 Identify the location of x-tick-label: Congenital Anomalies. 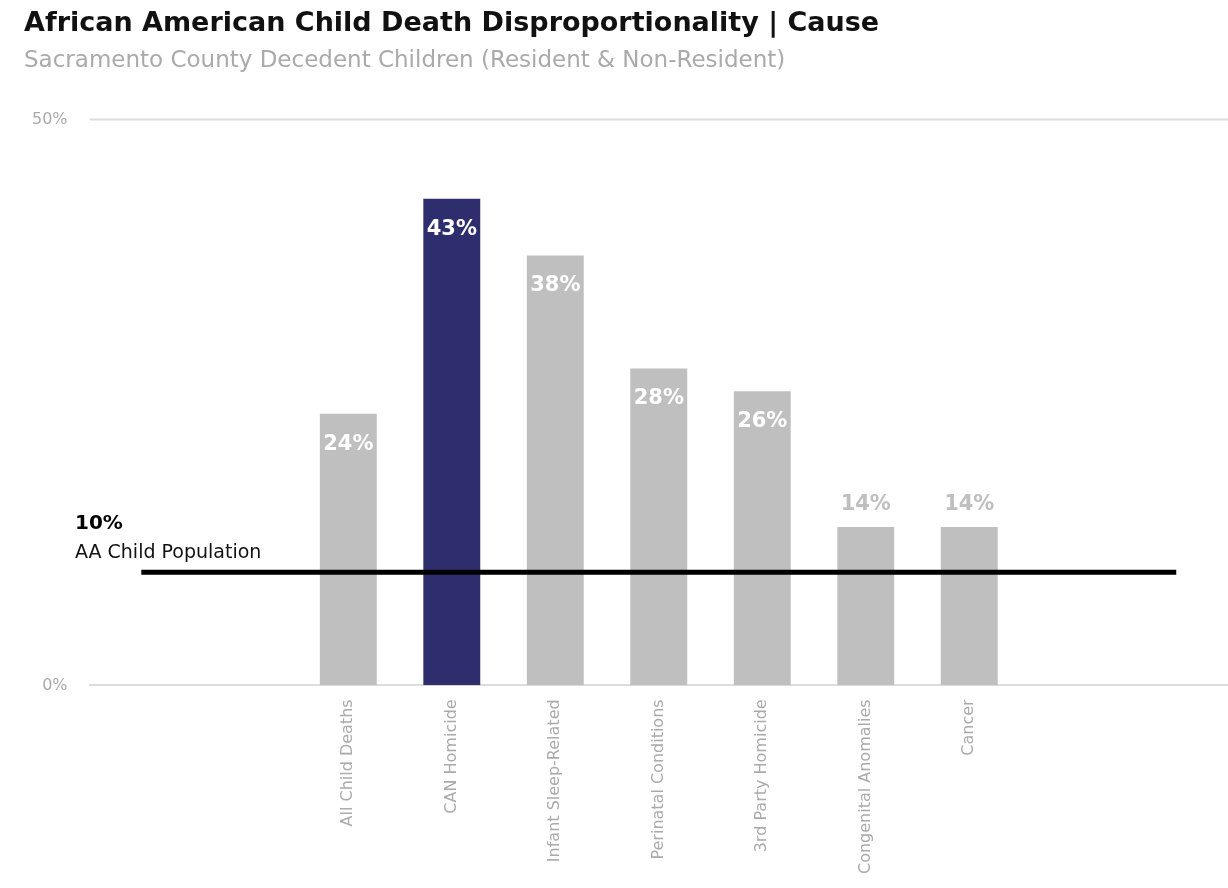
(864, 787).